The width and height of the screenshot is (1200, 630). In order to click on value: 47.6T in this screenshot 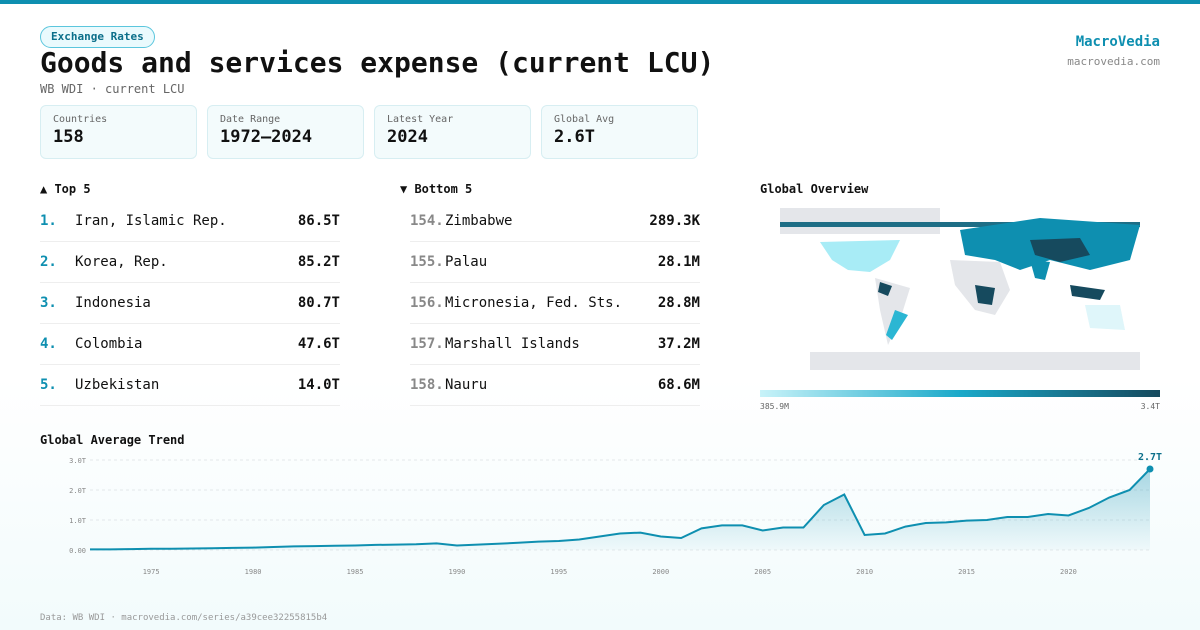, I will do `click(318, 344)`.